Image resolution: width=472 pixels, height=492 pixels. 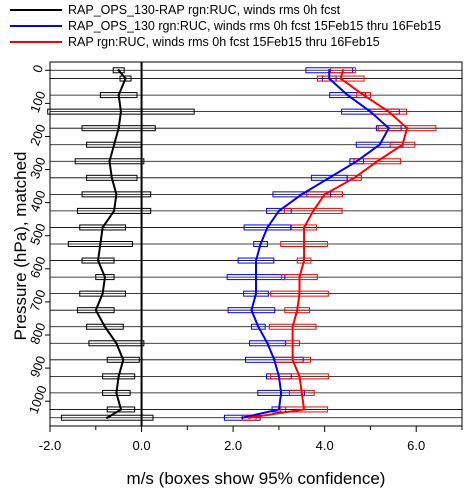 I want to click on x-axis-title: m/s (boxes show 95% confidence), so click(x=256, y=478).